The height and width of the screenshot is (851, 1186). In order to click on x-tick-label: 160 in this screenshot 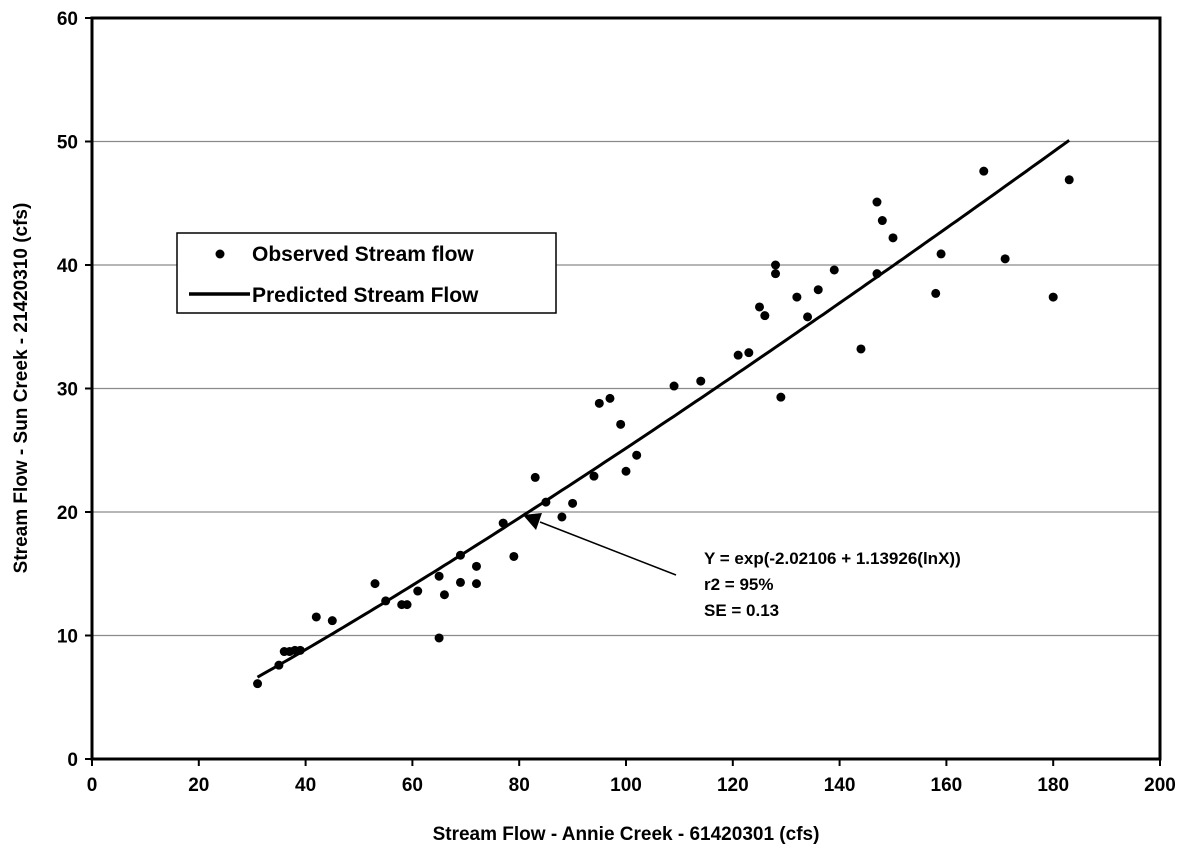, I will do `click(947, 785)`.